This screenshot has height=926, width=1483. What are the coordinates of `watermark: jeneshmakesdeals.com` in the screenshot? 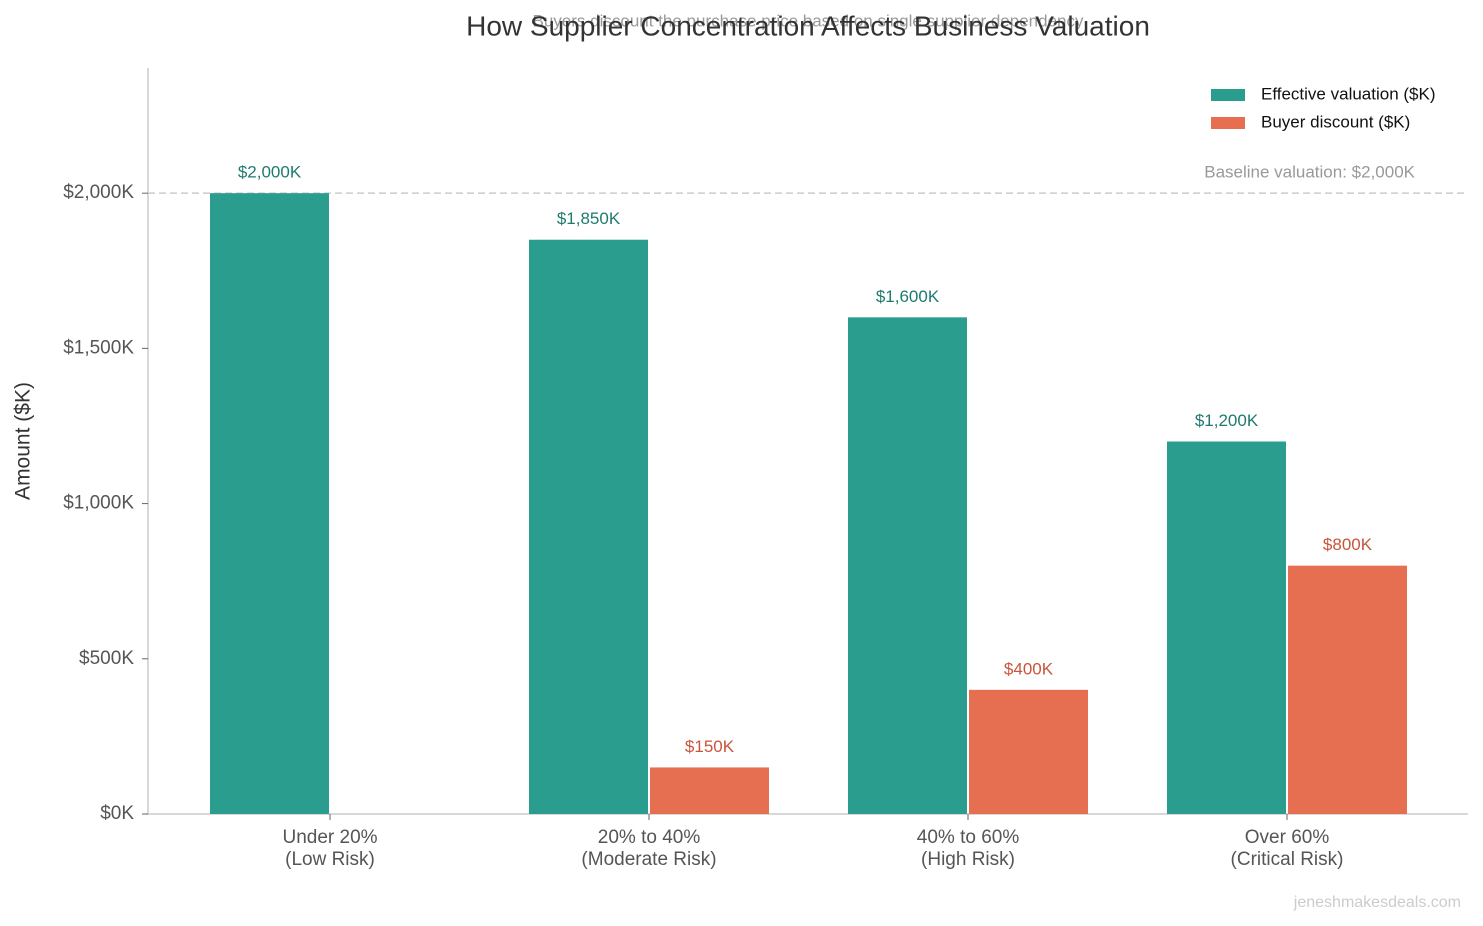 It's located at (1377, 902).